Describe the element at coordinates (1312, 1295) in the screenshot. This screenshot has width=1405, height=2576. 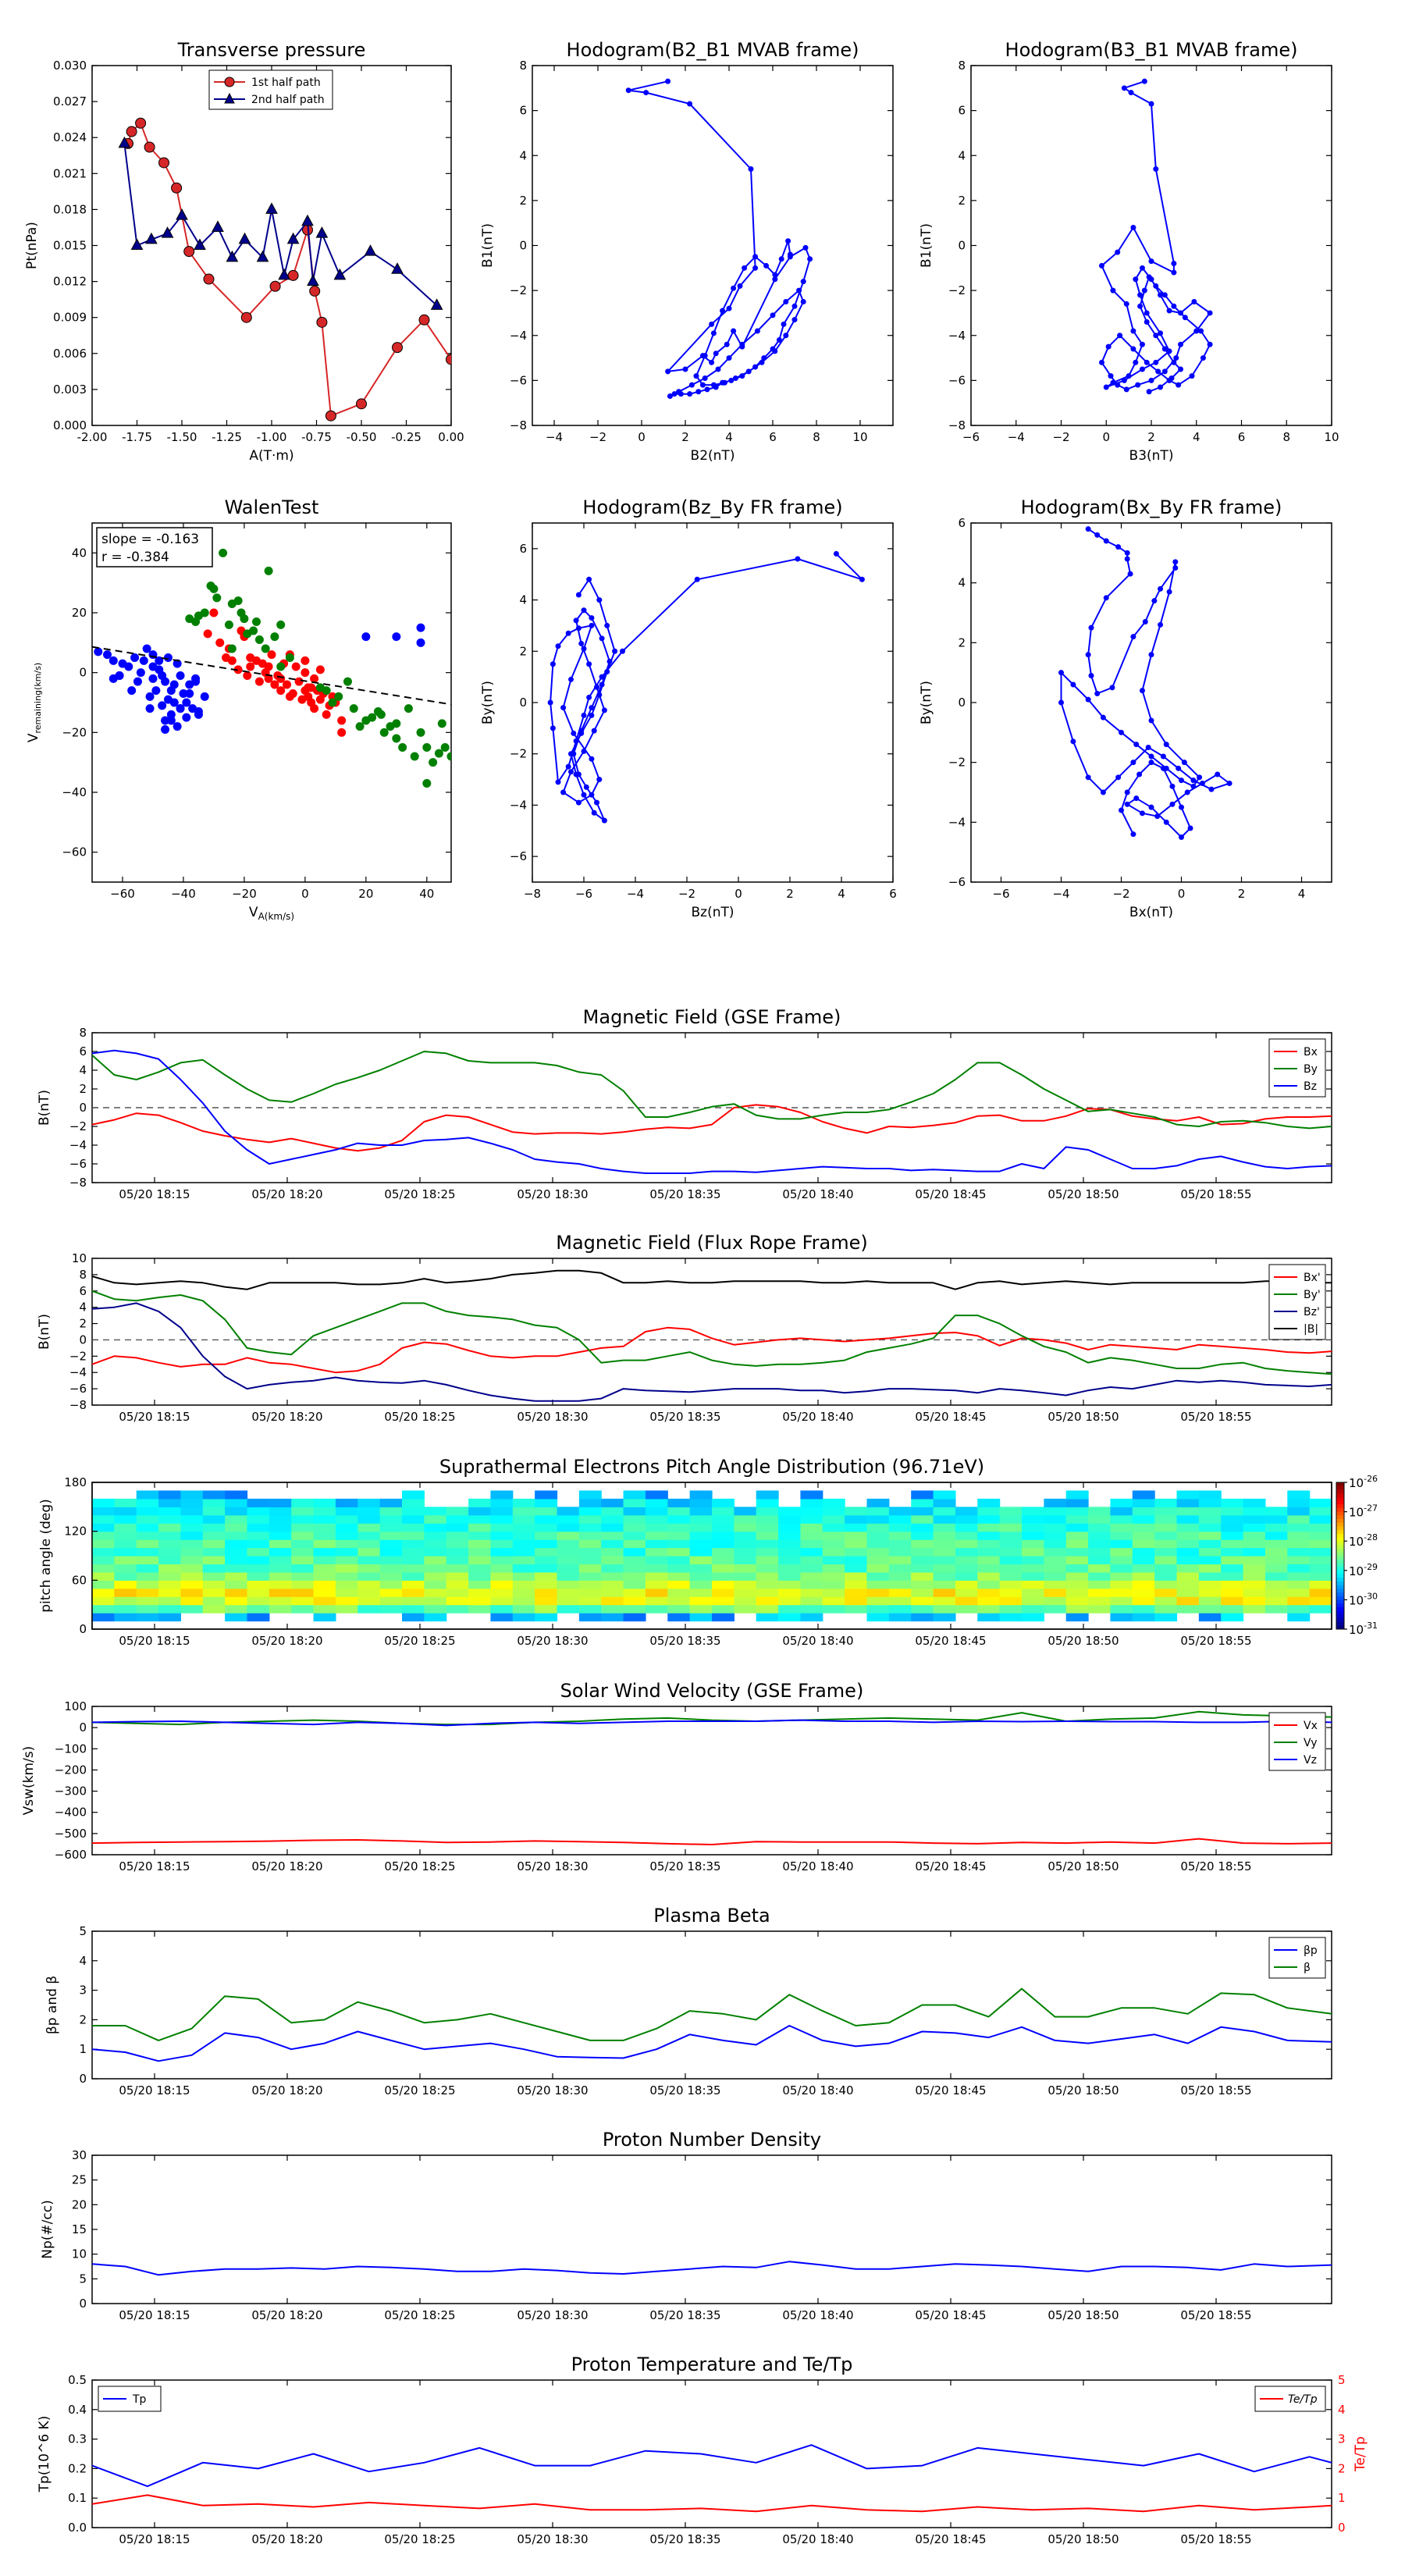
I see `legend-label: By'` at that location.